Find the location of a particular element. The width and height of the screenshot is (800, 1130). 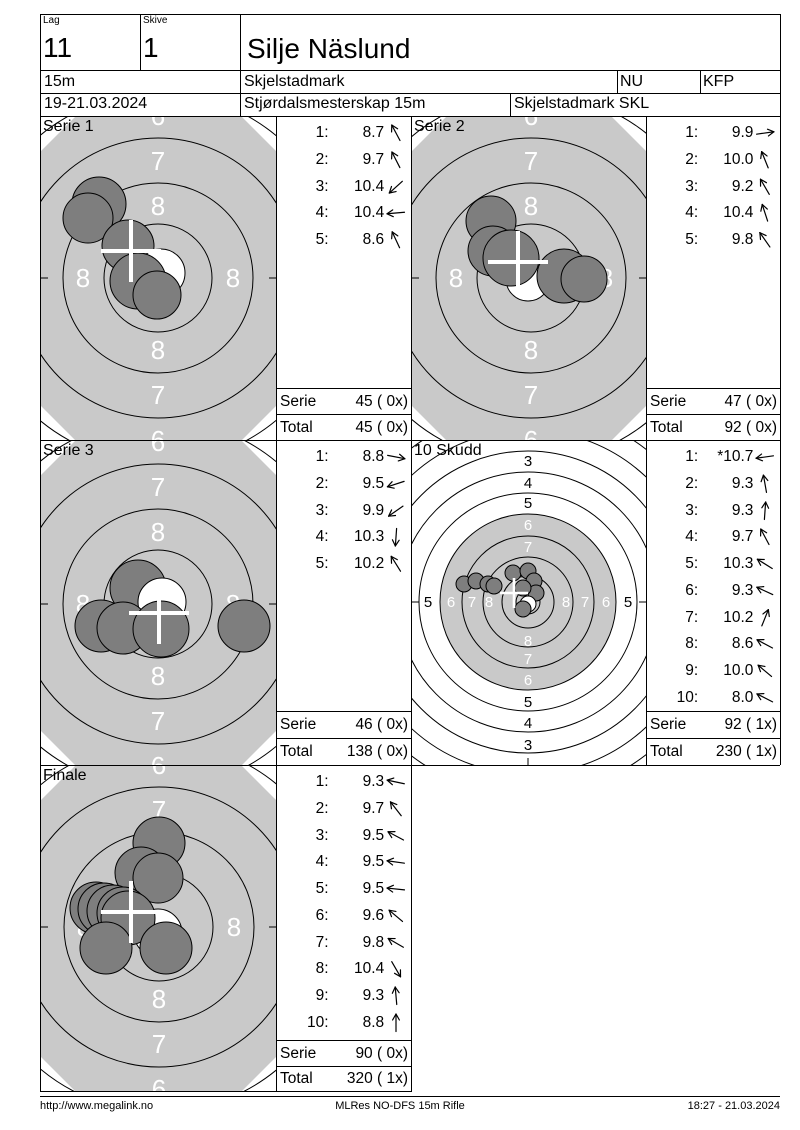

shot-row: 8: 8.6 is located at coordinates (713, 644).